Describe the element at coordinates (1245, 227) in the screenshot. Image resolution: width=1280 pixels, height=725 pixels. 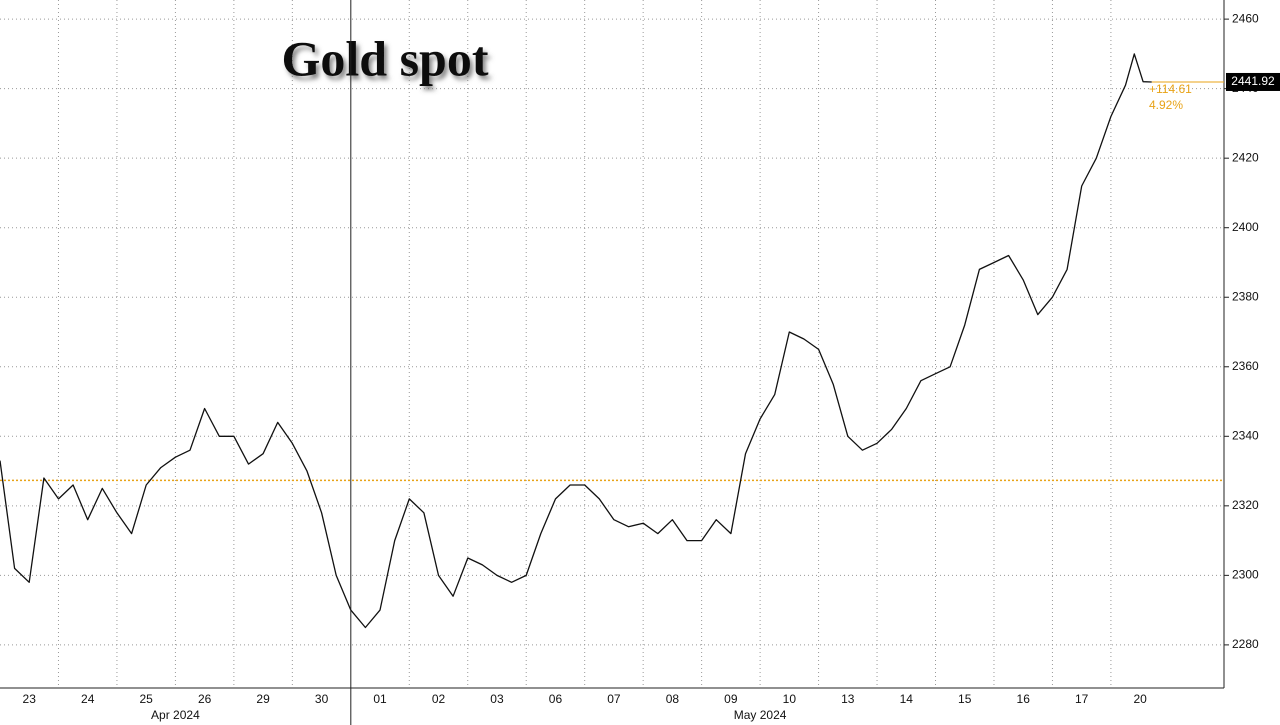
I see `y-tick-label: 2400` at that location.